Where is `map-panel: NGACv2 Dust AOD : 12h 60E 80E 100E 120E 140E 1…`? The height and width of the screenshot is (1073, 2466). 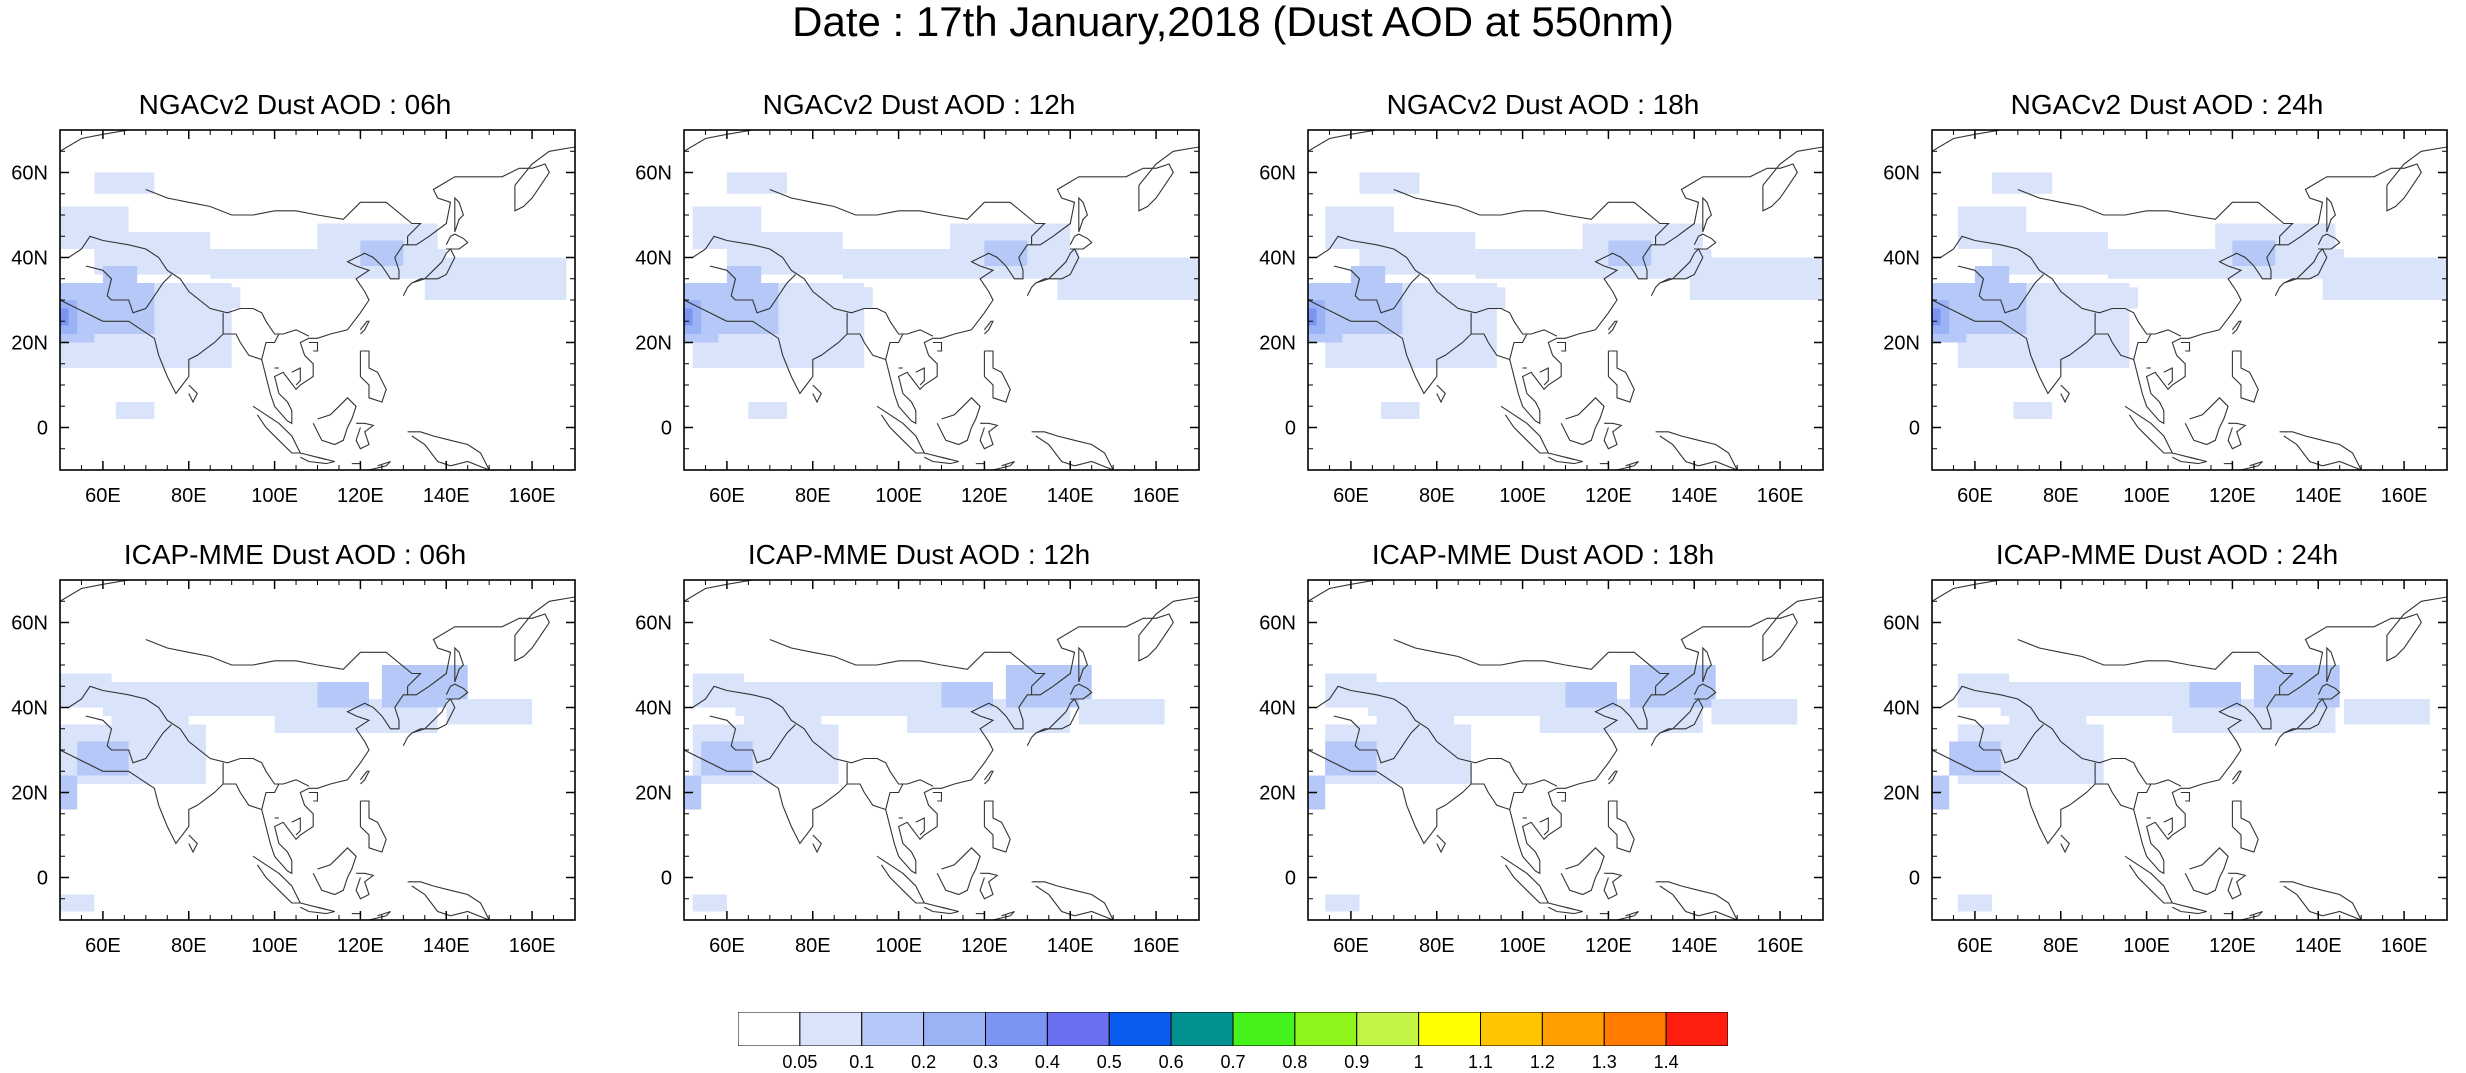
map-panel: NGACv2 Dust AOD : 12h 60E 80E 100E 120E 140E 1… is located at coordinates (919, 305).